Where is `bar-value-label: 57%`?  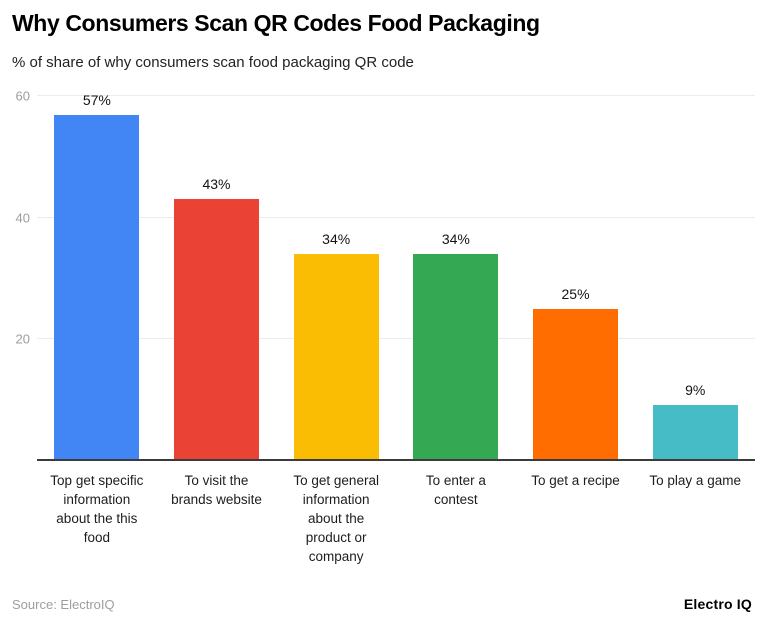 bar-value-label: 57% is located at coordinates (96, 99).